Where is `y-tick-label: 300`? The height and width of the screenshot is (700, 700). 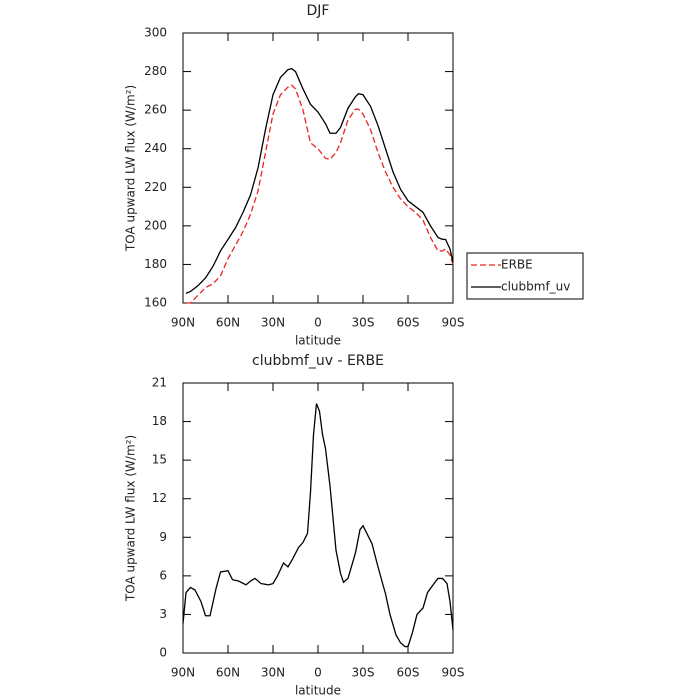 y-tick-label: 300 is located at coordinates (155, 33).